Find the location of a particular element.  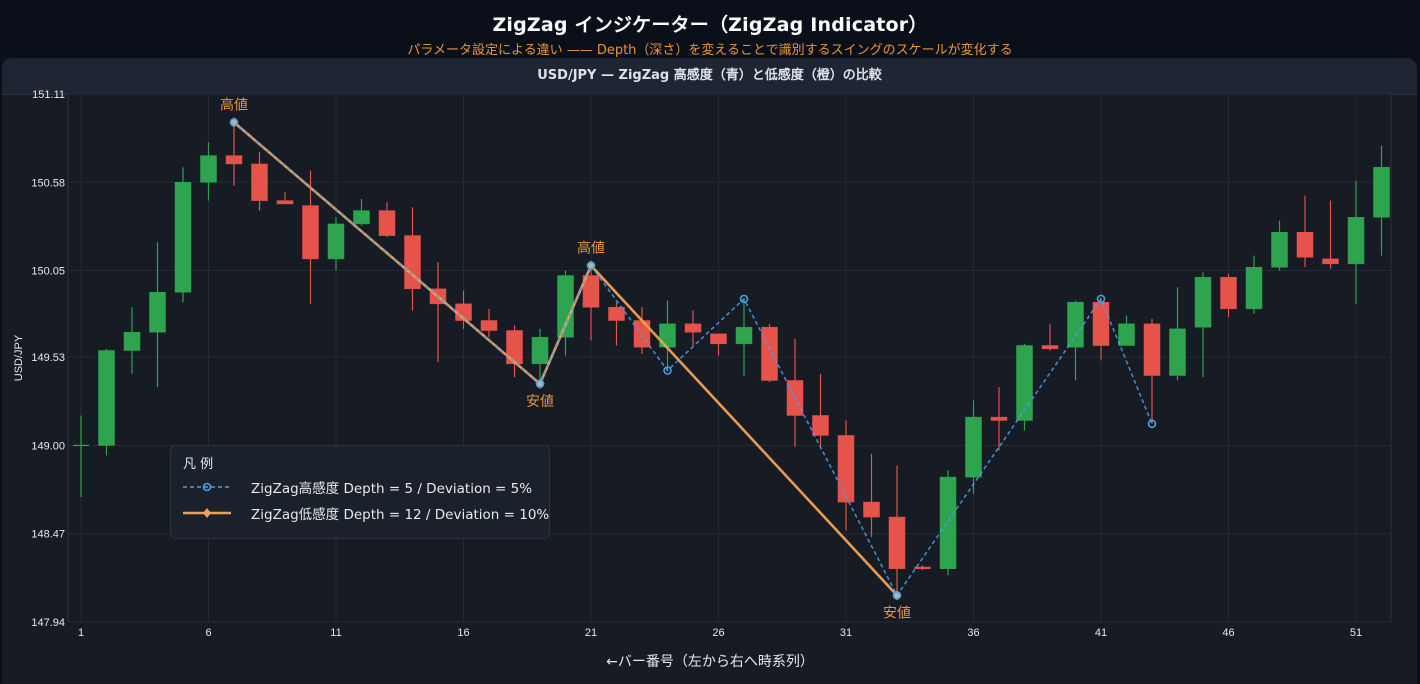

panel-title: USD/JPY — ZigZag 高感度（青）と低感度（橙）の比較 is located at coordinates (709, 76).